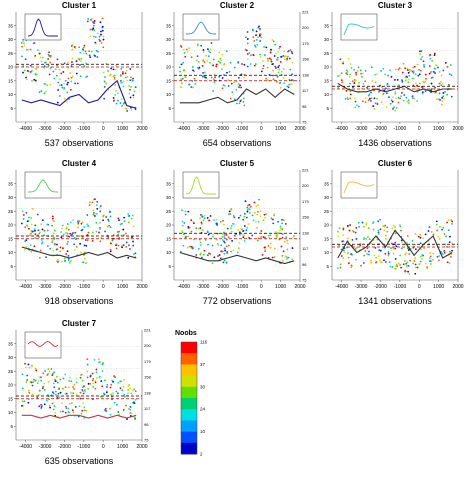 The height and width of the screenshot is (477, 474). I want to click on y-tick-label: 20, so click(327, 225).